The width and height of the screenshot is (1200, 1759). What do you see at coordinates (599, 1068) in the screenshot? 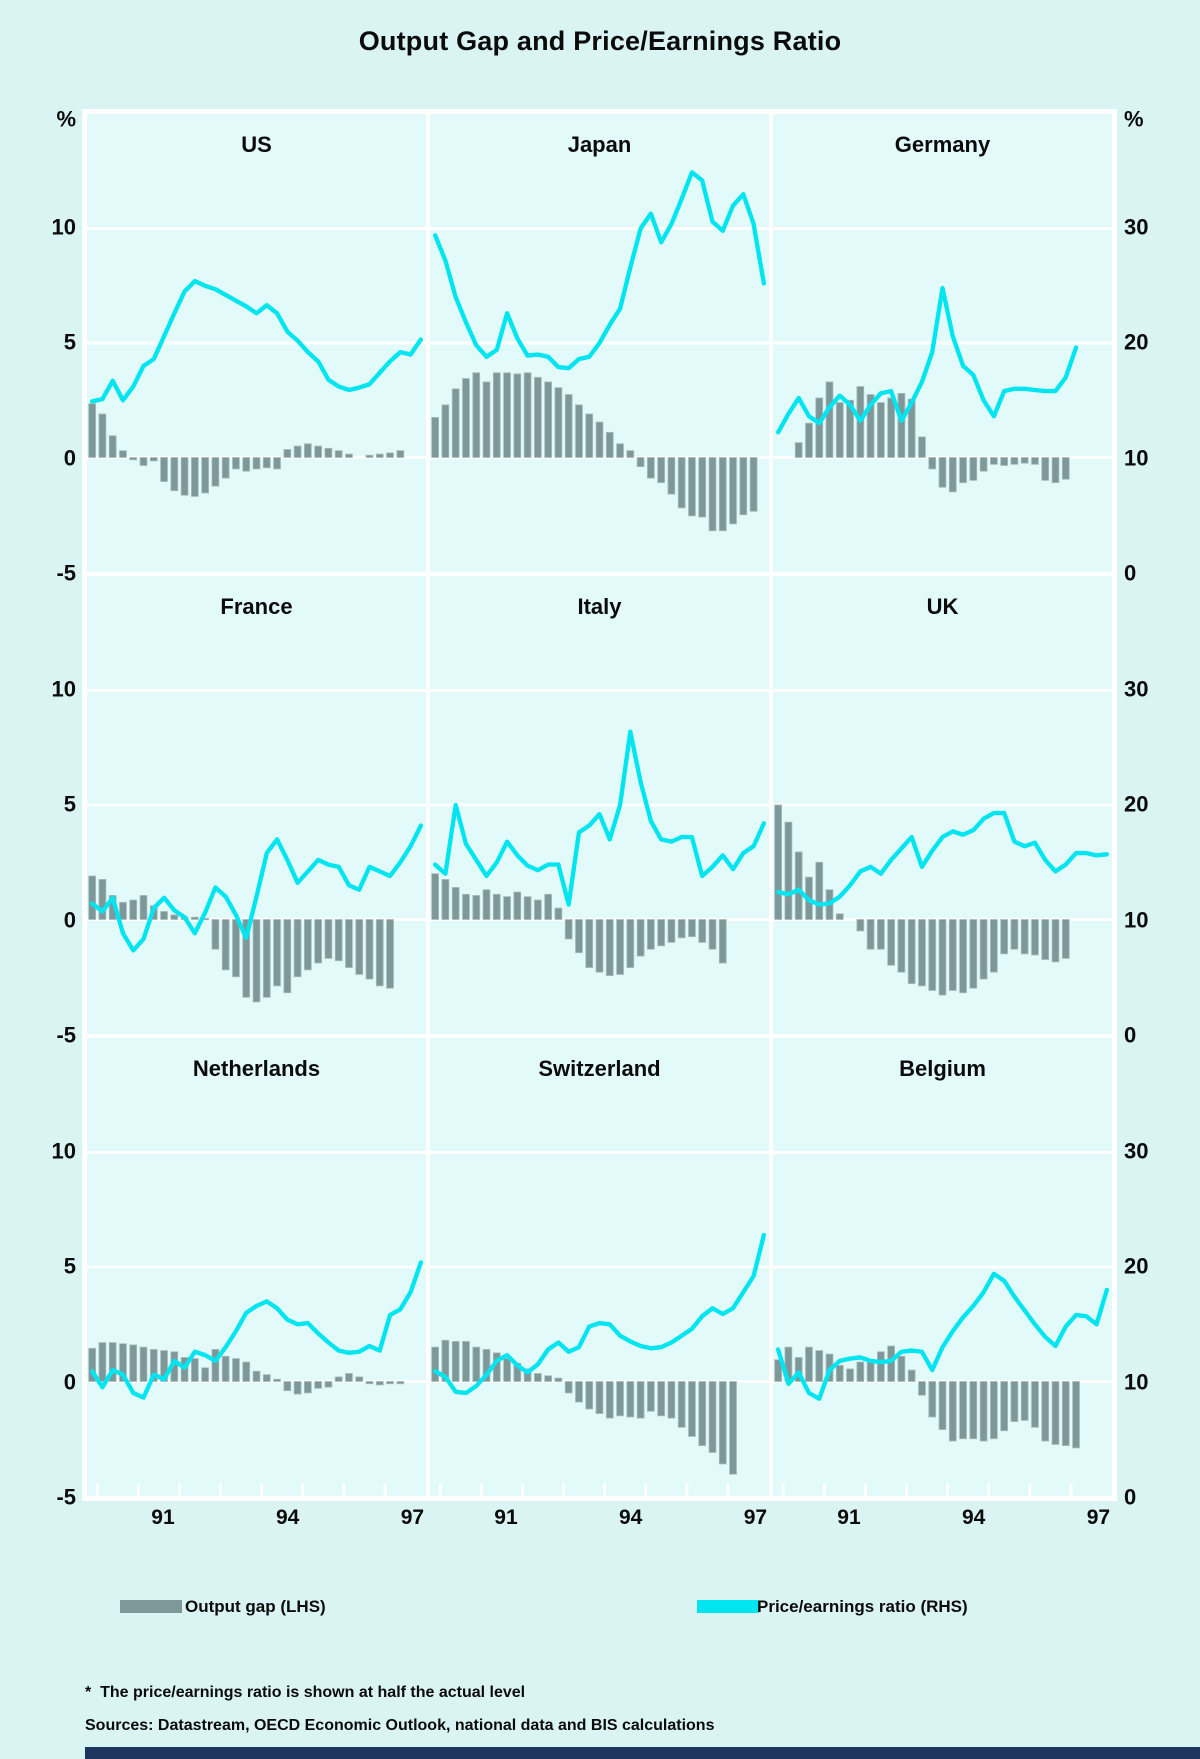
I see `panel-title-switzerland: Switzerland` at bounding box center [599, 1068].